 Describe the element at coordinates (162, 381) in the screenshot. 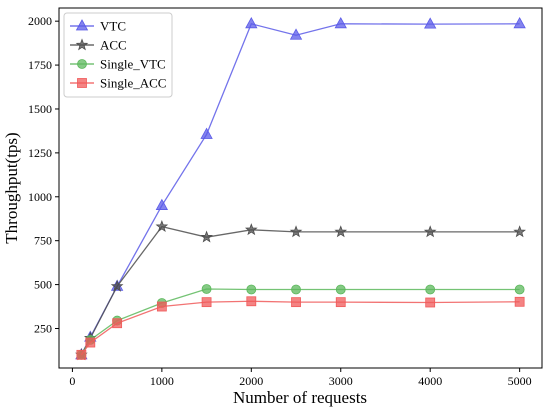

I see `x-tick-label: 1000` at that location.